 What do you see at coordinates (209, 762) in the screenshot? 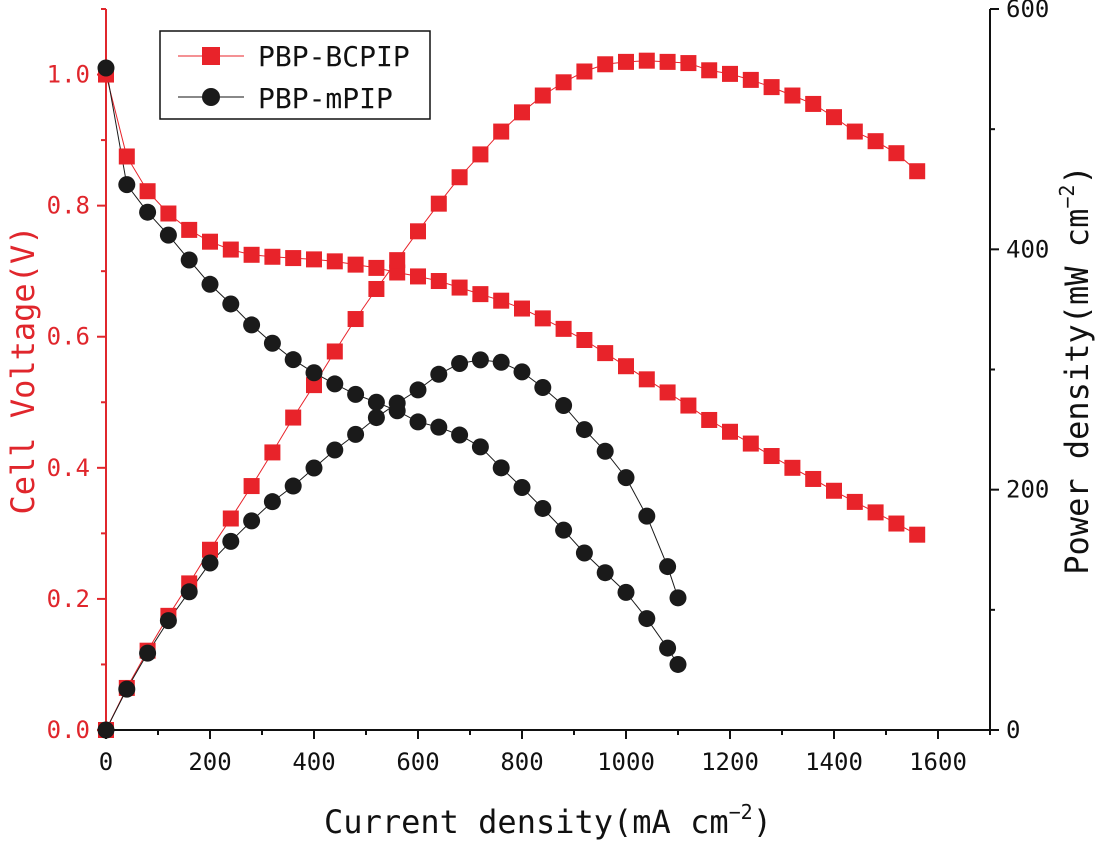
I see `x-tick-label: 200` at bounding box center [209, 762].